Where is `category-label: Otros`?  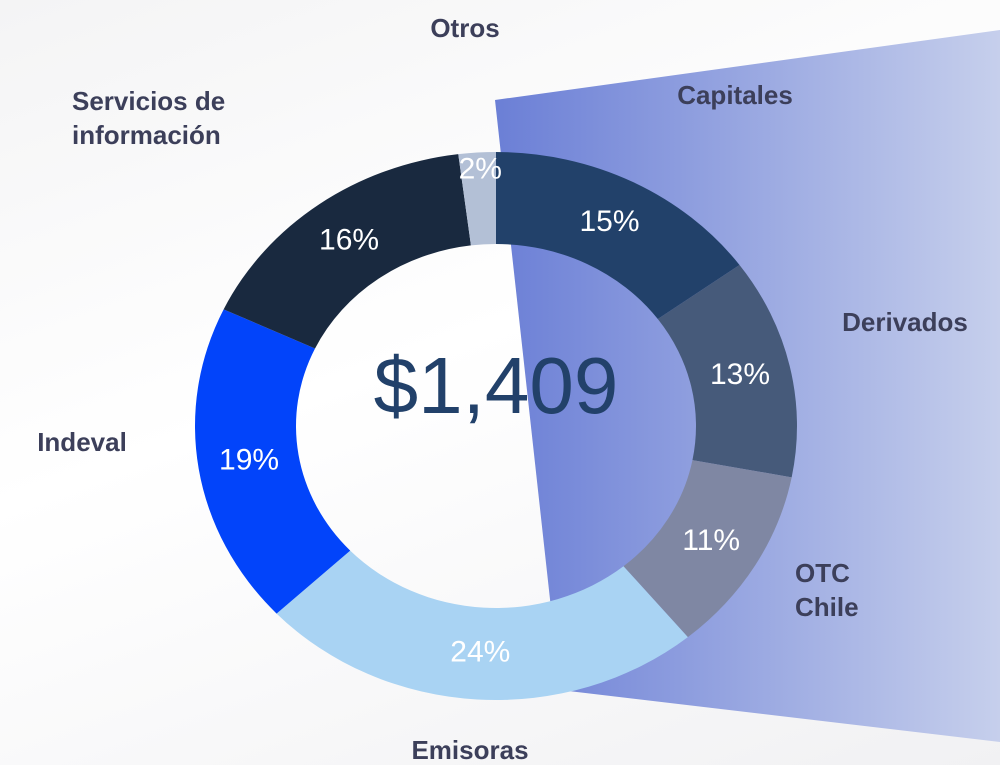
category-label: Otros is located at coordinates (465, 28).